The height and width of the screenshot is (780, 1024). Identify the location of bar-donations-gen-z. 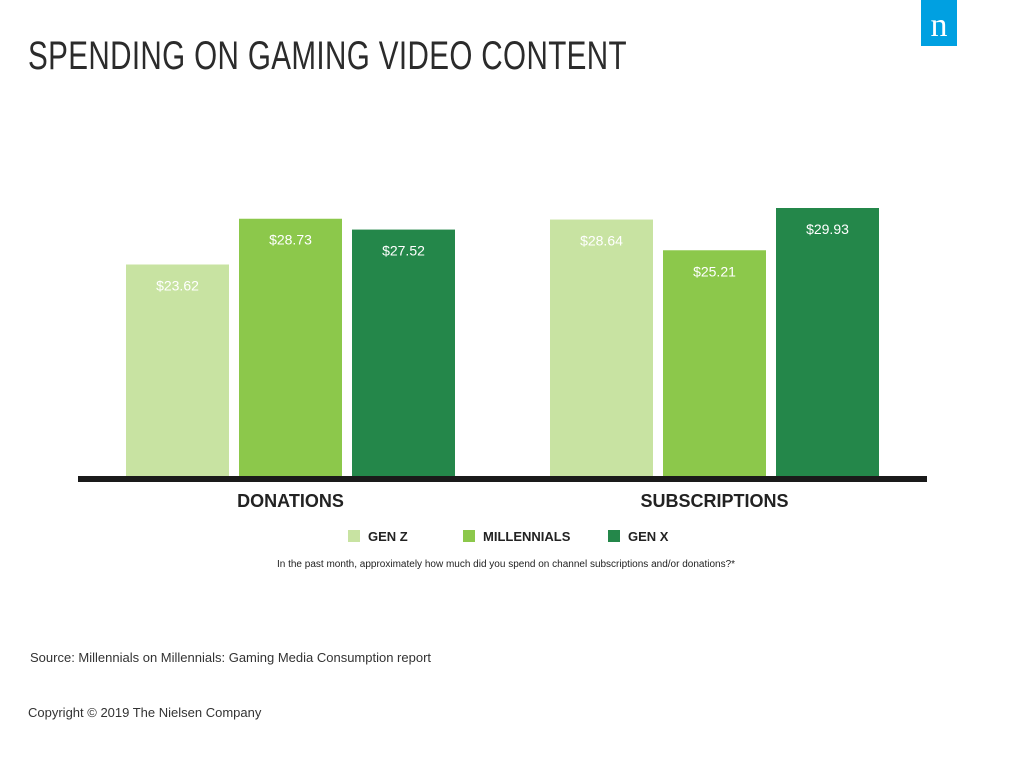
(177, 370).